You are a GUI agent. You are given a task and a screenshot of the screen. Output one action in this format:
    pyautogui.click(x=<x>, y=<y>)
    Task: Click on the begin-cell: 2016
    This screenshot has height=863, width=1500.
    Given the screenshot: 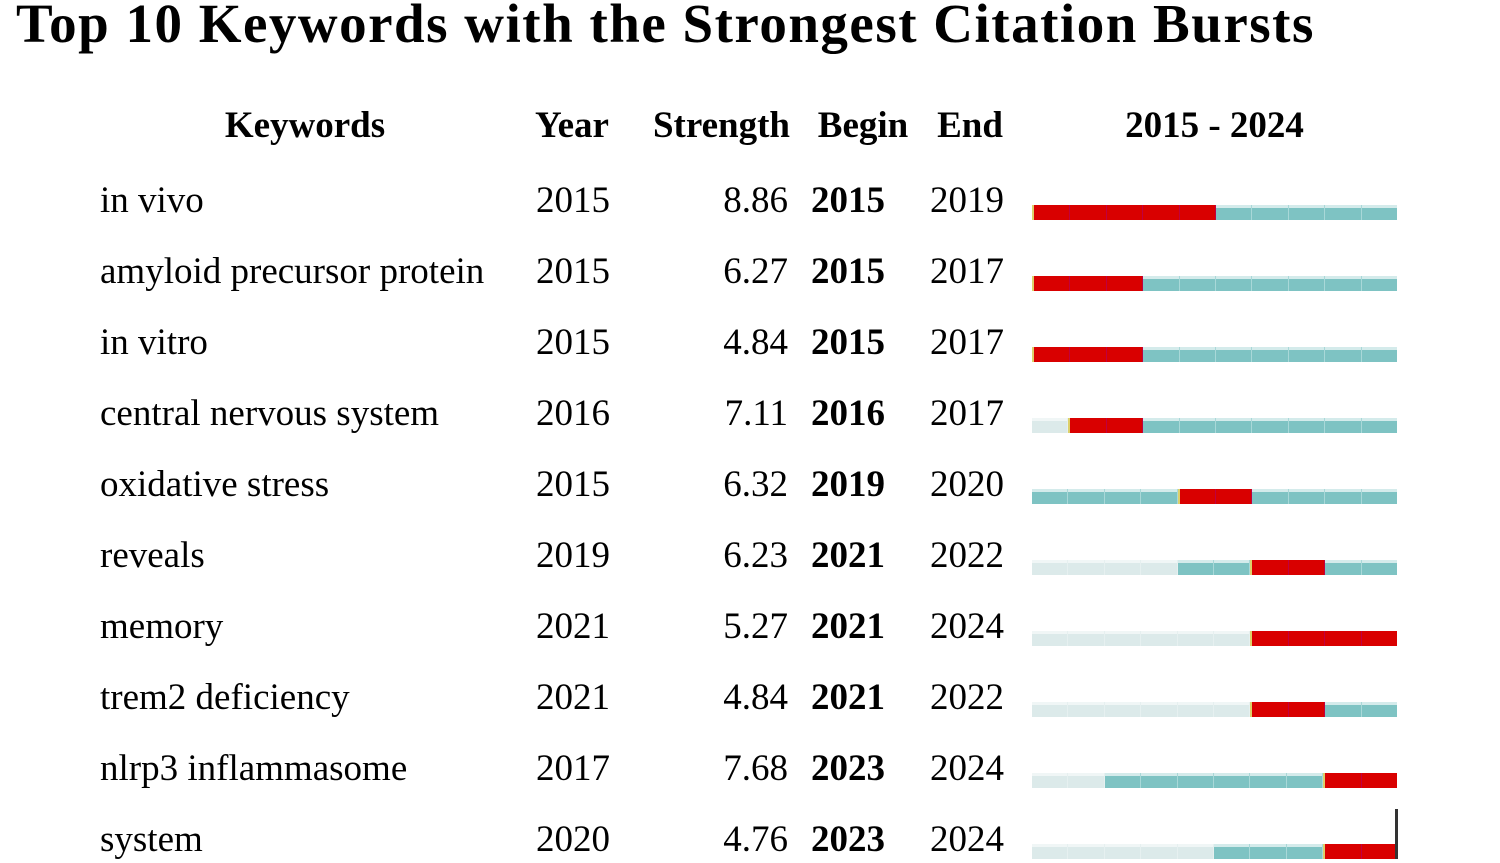 What is the action you would take?
    pyautogui.click(x=848, y=413)
    